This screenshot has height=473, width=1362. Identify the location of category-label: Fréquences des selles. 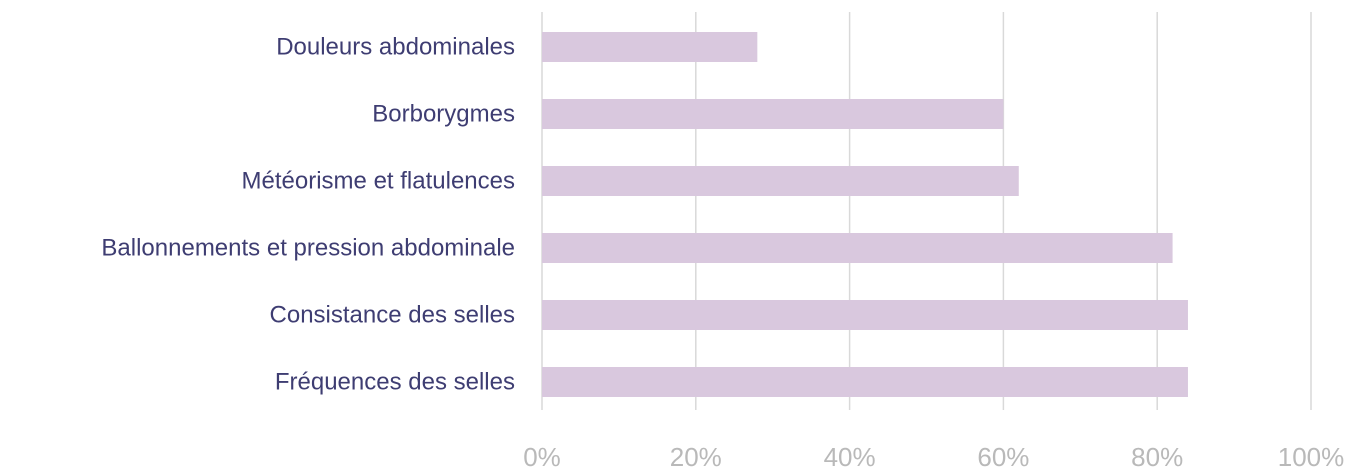
(395, 382).